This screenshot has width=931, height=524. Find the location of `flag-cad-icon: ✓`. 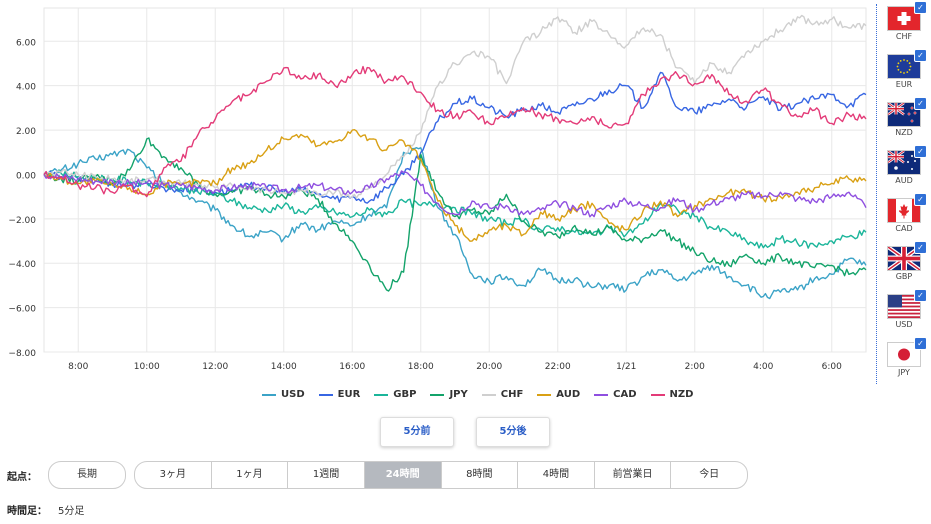

flag-cad-icon: ✓ is located at coordinates (907, 208).